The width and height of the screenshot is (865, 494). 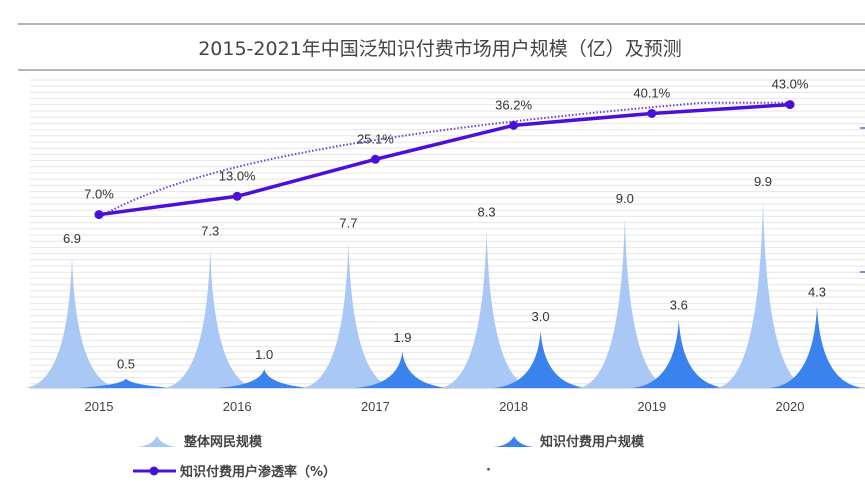 What do you see at coordinates (790, 84) in the screenshot?
I see `data-label-penetration: 43.0%` at bounding box center [790, 84].